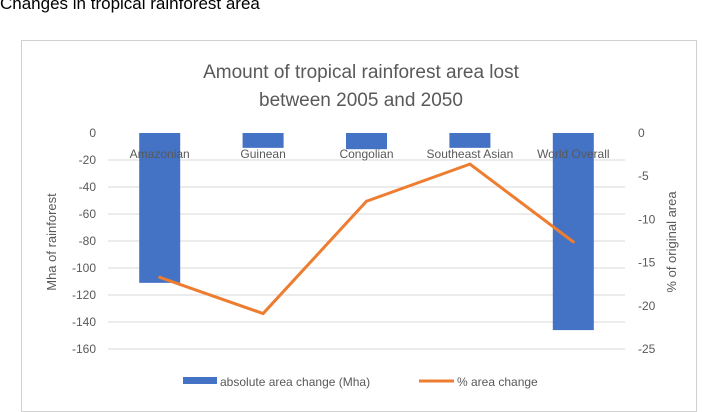 Image resolution: width=720 pixels, height=412 pixels. I want to click on chart-title-line-1: Amount of tropical rainforest area lost, so click(361, 72).